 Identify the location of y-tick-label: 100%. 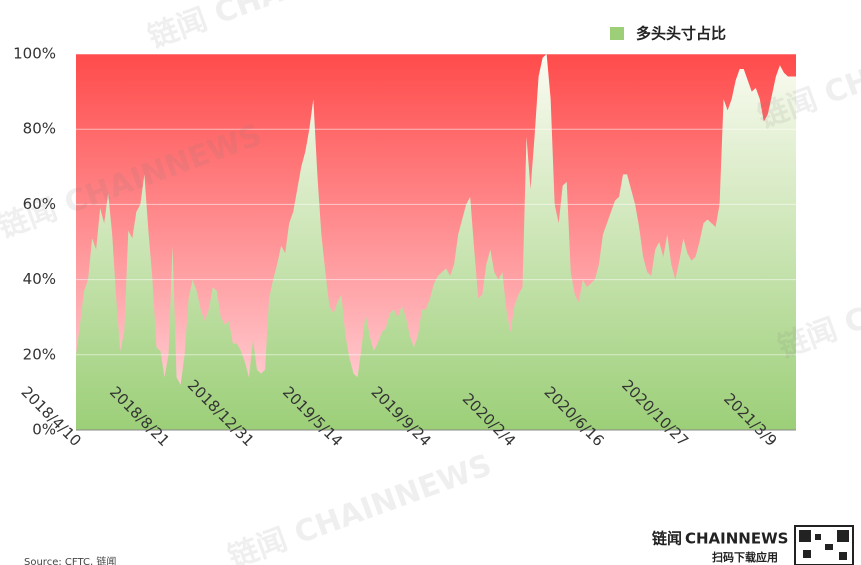
(34, 54).